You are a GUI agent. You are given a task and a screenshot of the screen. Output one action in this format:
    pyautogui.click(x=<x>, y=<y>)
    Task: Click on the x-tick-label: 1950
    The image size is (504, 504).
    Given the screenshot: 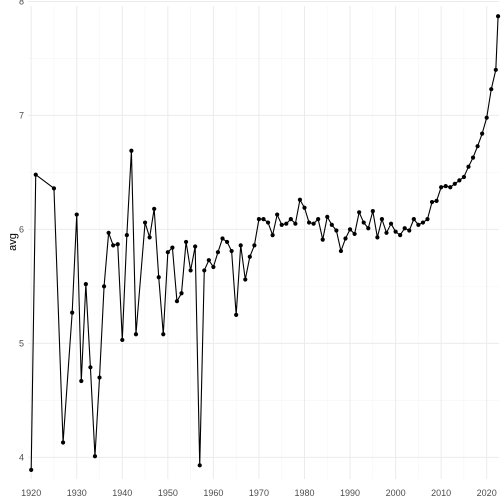 What is the action you would take?
    pyautogui.click(x=168, y=493)
    